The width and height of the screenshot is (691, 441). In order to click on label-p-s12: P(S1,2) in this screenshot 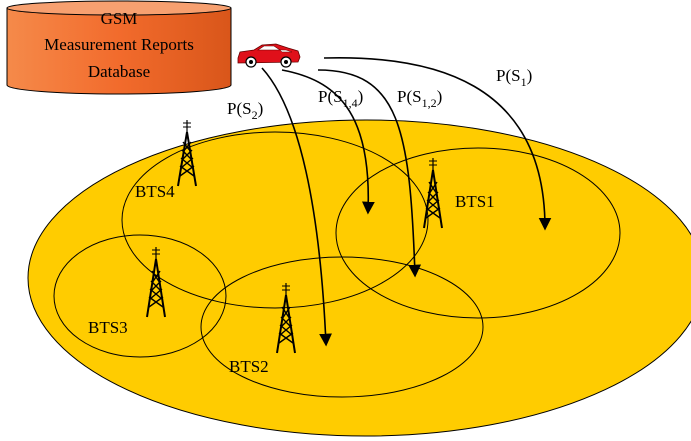, I will do `click(419, 98)`.